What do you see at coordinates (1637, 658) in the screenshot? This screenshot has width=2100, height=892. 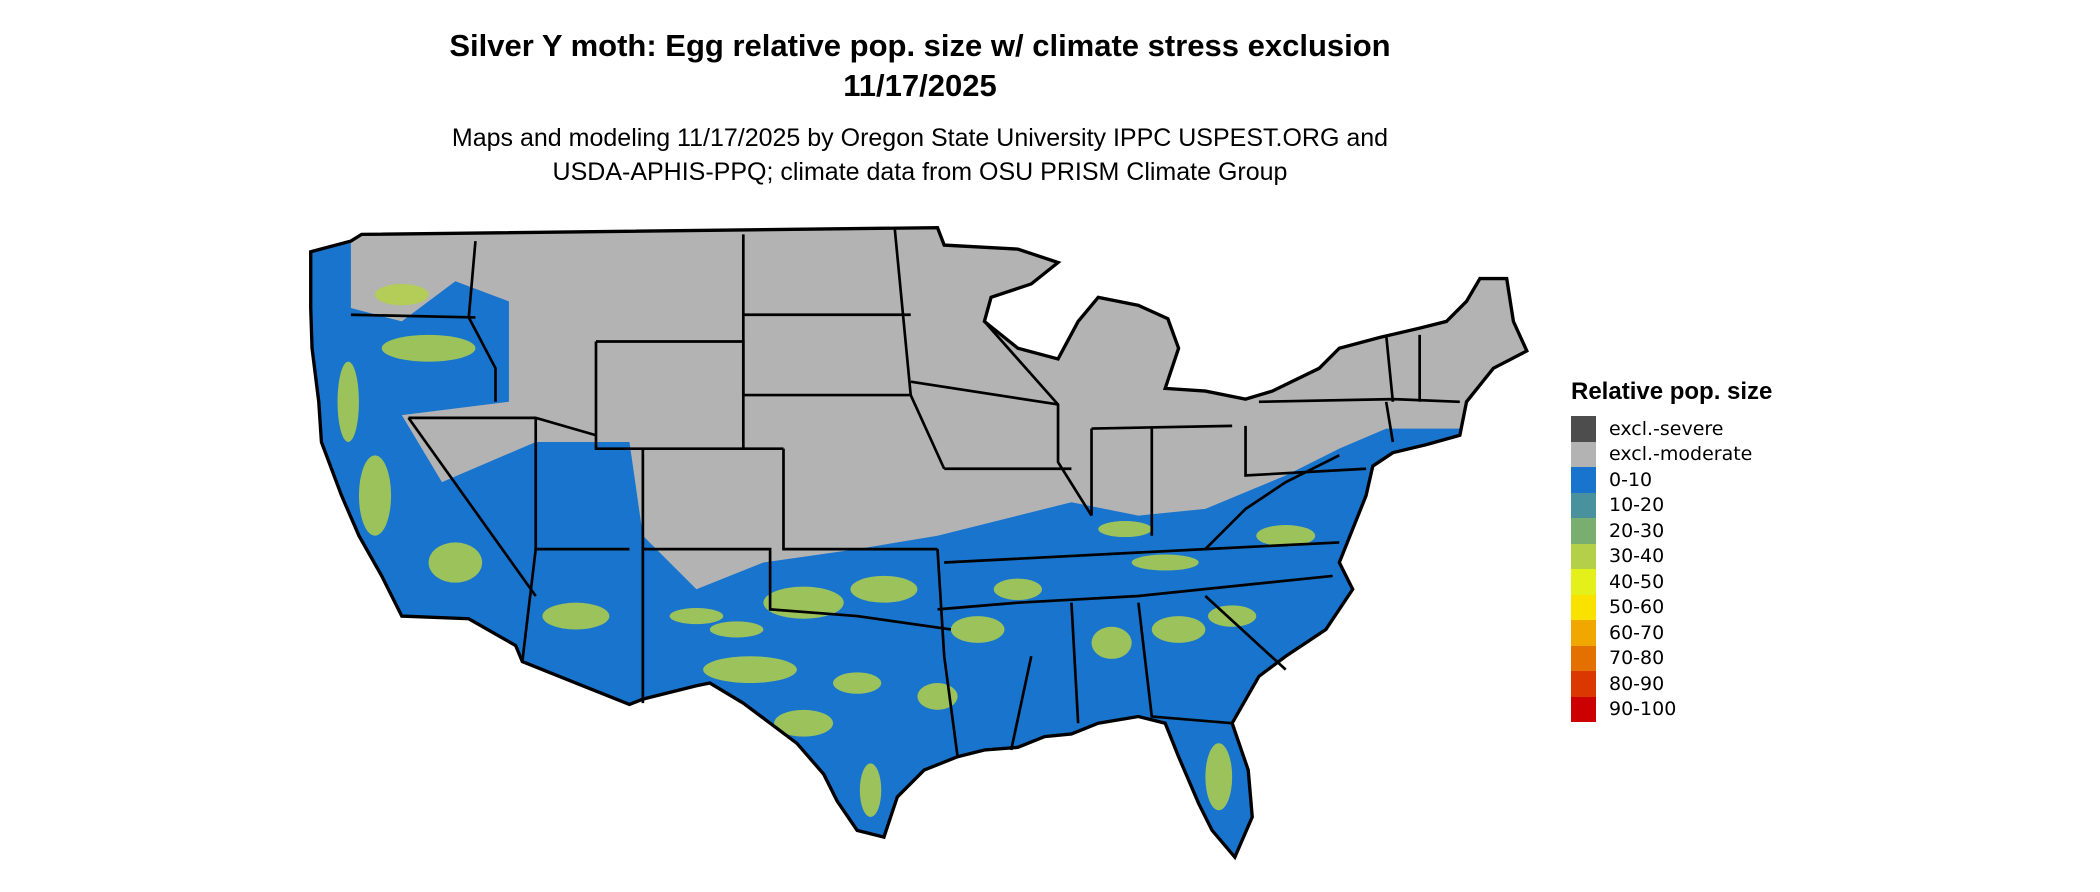 I see `legend-label: 70-80` at bounding box center [1637, 658].